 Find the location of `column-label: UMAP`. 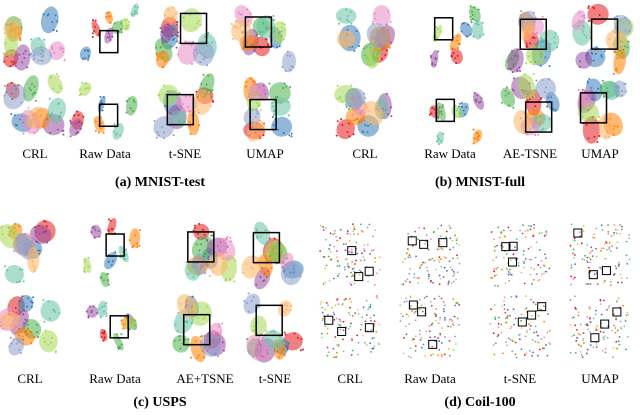

column-label: UMAP is located at coordinates (600, 378).